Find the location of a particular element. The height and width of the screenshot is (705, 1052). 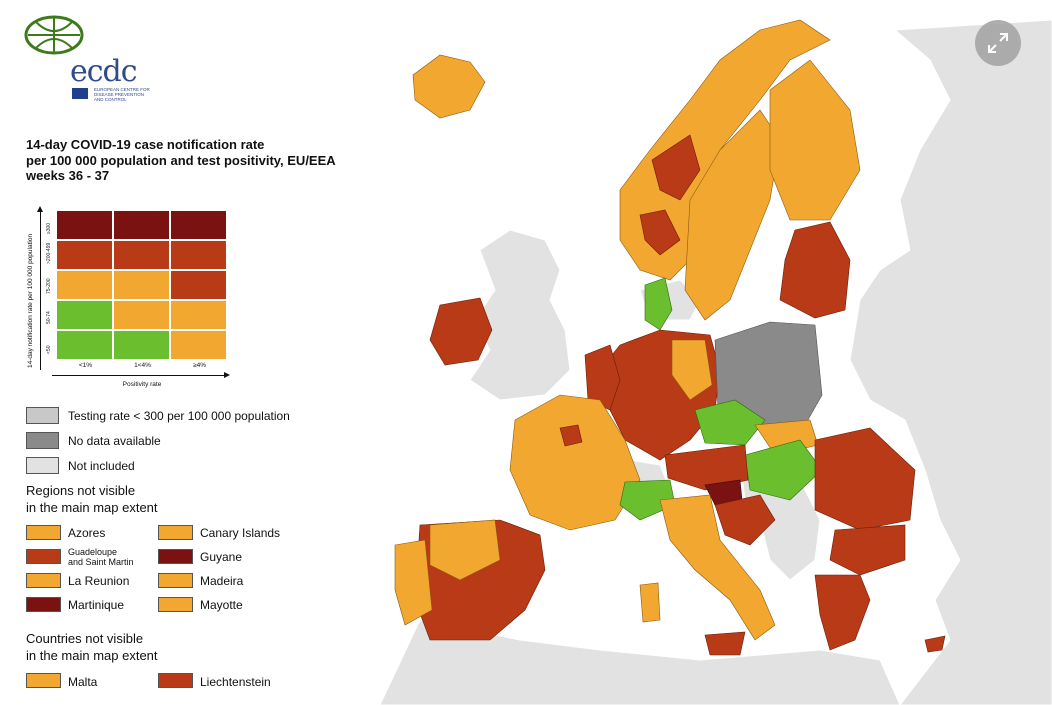

norway-west-region is located at coordinates (676, 167).